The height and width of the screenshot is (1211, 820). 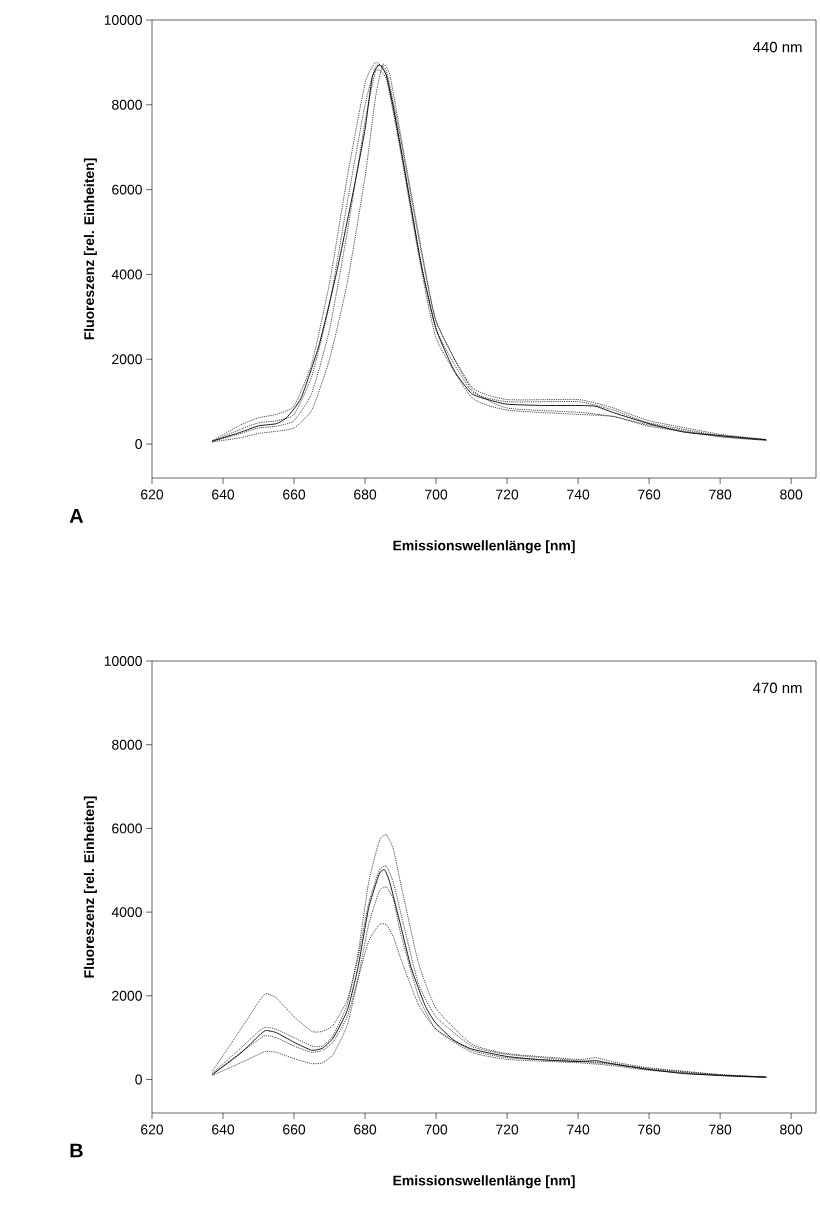 What do you see at coordinates (777, 47) in the screenshot?
I see `annotation: 440 nm` at bounding box center [777, 47].